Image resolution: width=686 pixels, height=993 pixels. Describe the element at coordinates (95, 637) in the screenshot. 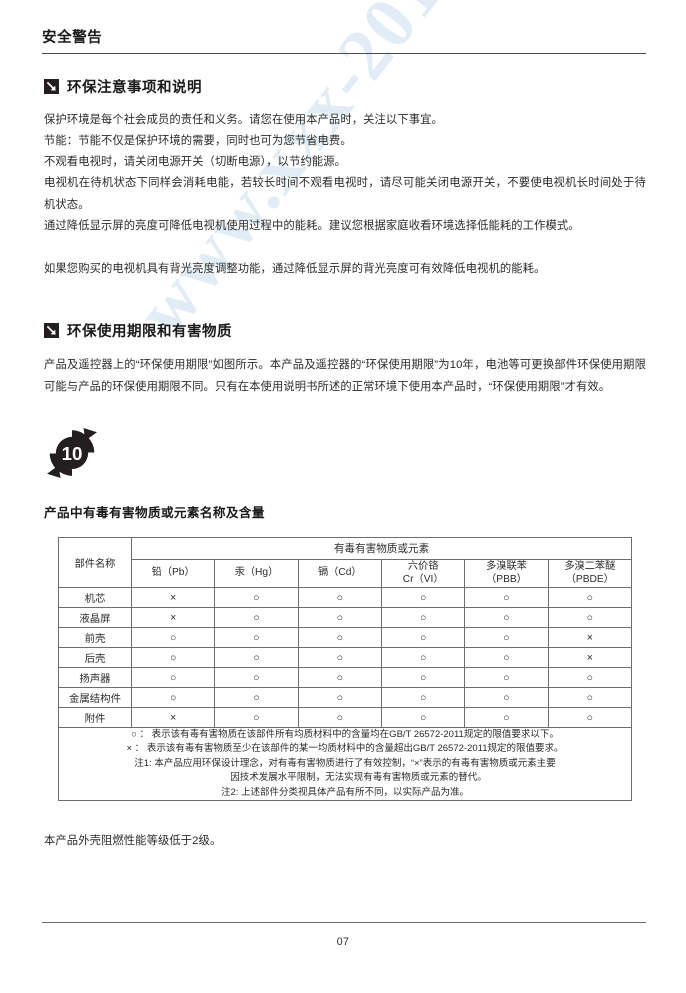

I see `cell-part-name: 前壳` at that location.